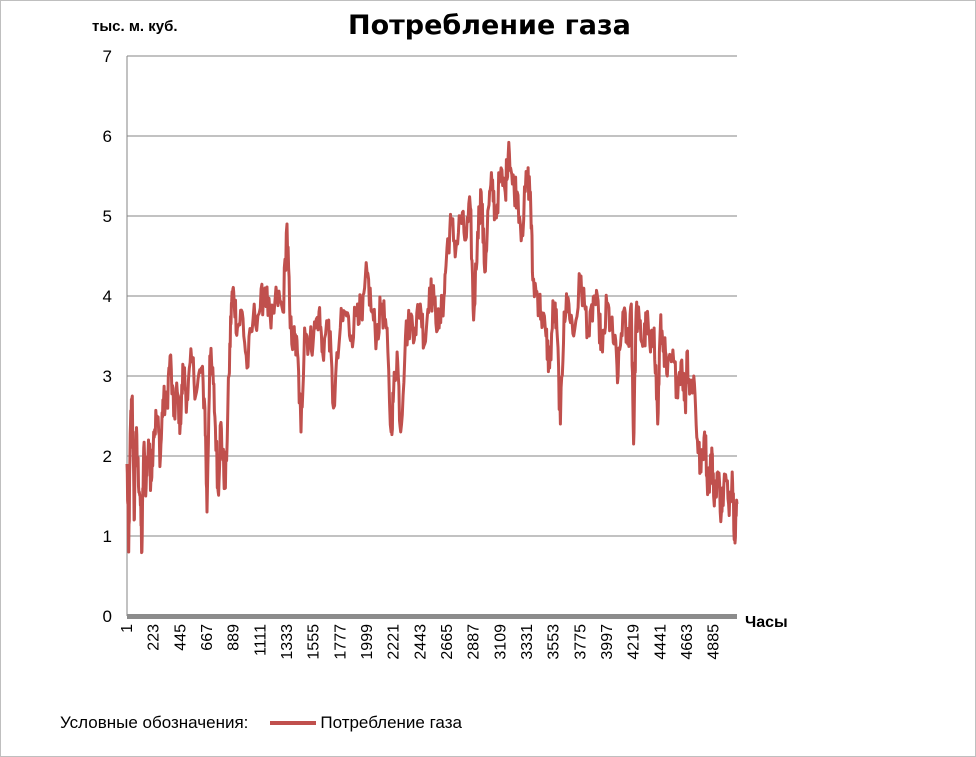 This screenshot has height=757, width=976. Describe the element at coordinates (607, 642) in the screenshot. I see `x-tick-label: 3997` at that location.